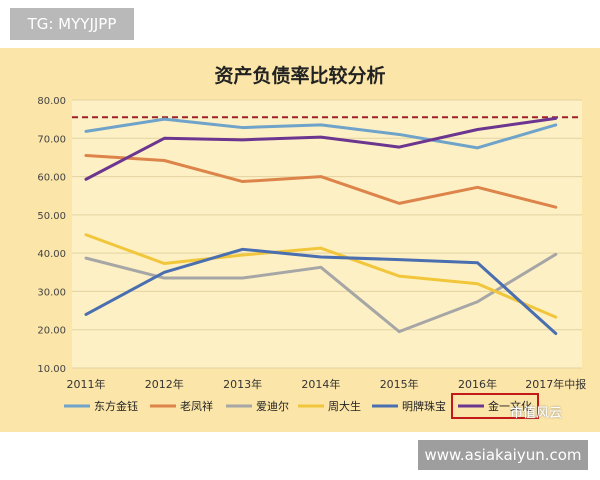 Image resolution: width=600 pixels, height=480 pixels. I want to click on y-tick-label: 20.00, so click(51, 331).